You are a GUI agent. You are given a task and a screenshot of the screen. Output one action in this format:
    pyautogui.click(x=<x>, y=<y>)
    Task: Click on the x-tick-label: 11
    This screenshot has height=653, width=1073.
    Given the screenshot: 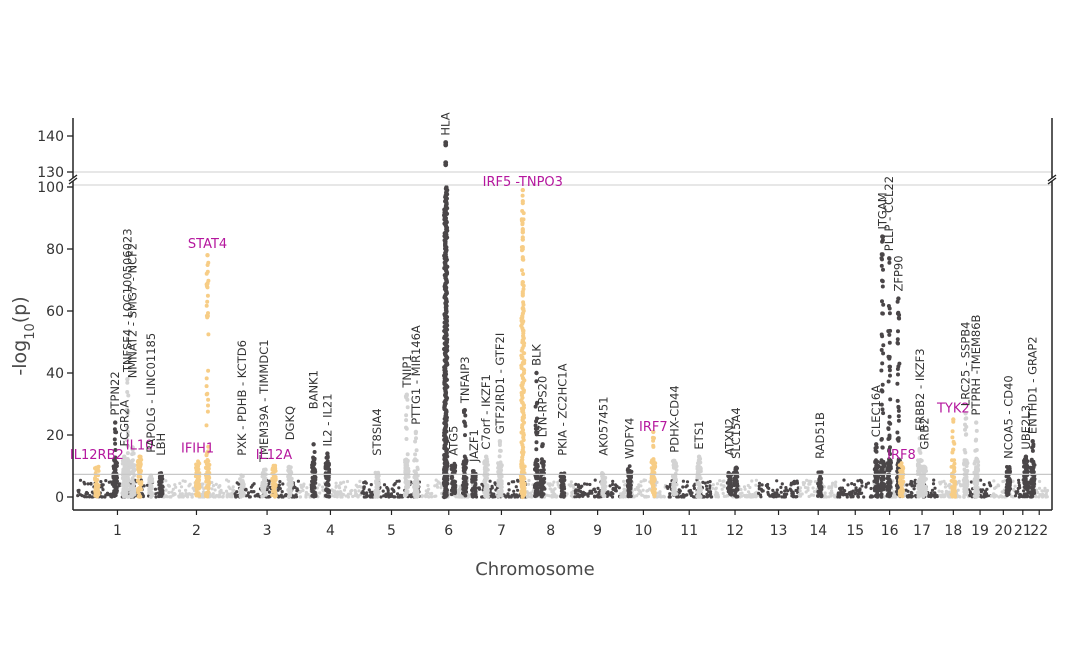 What is the action you would take?
    pyautogui.click(x=689, y=531)
    